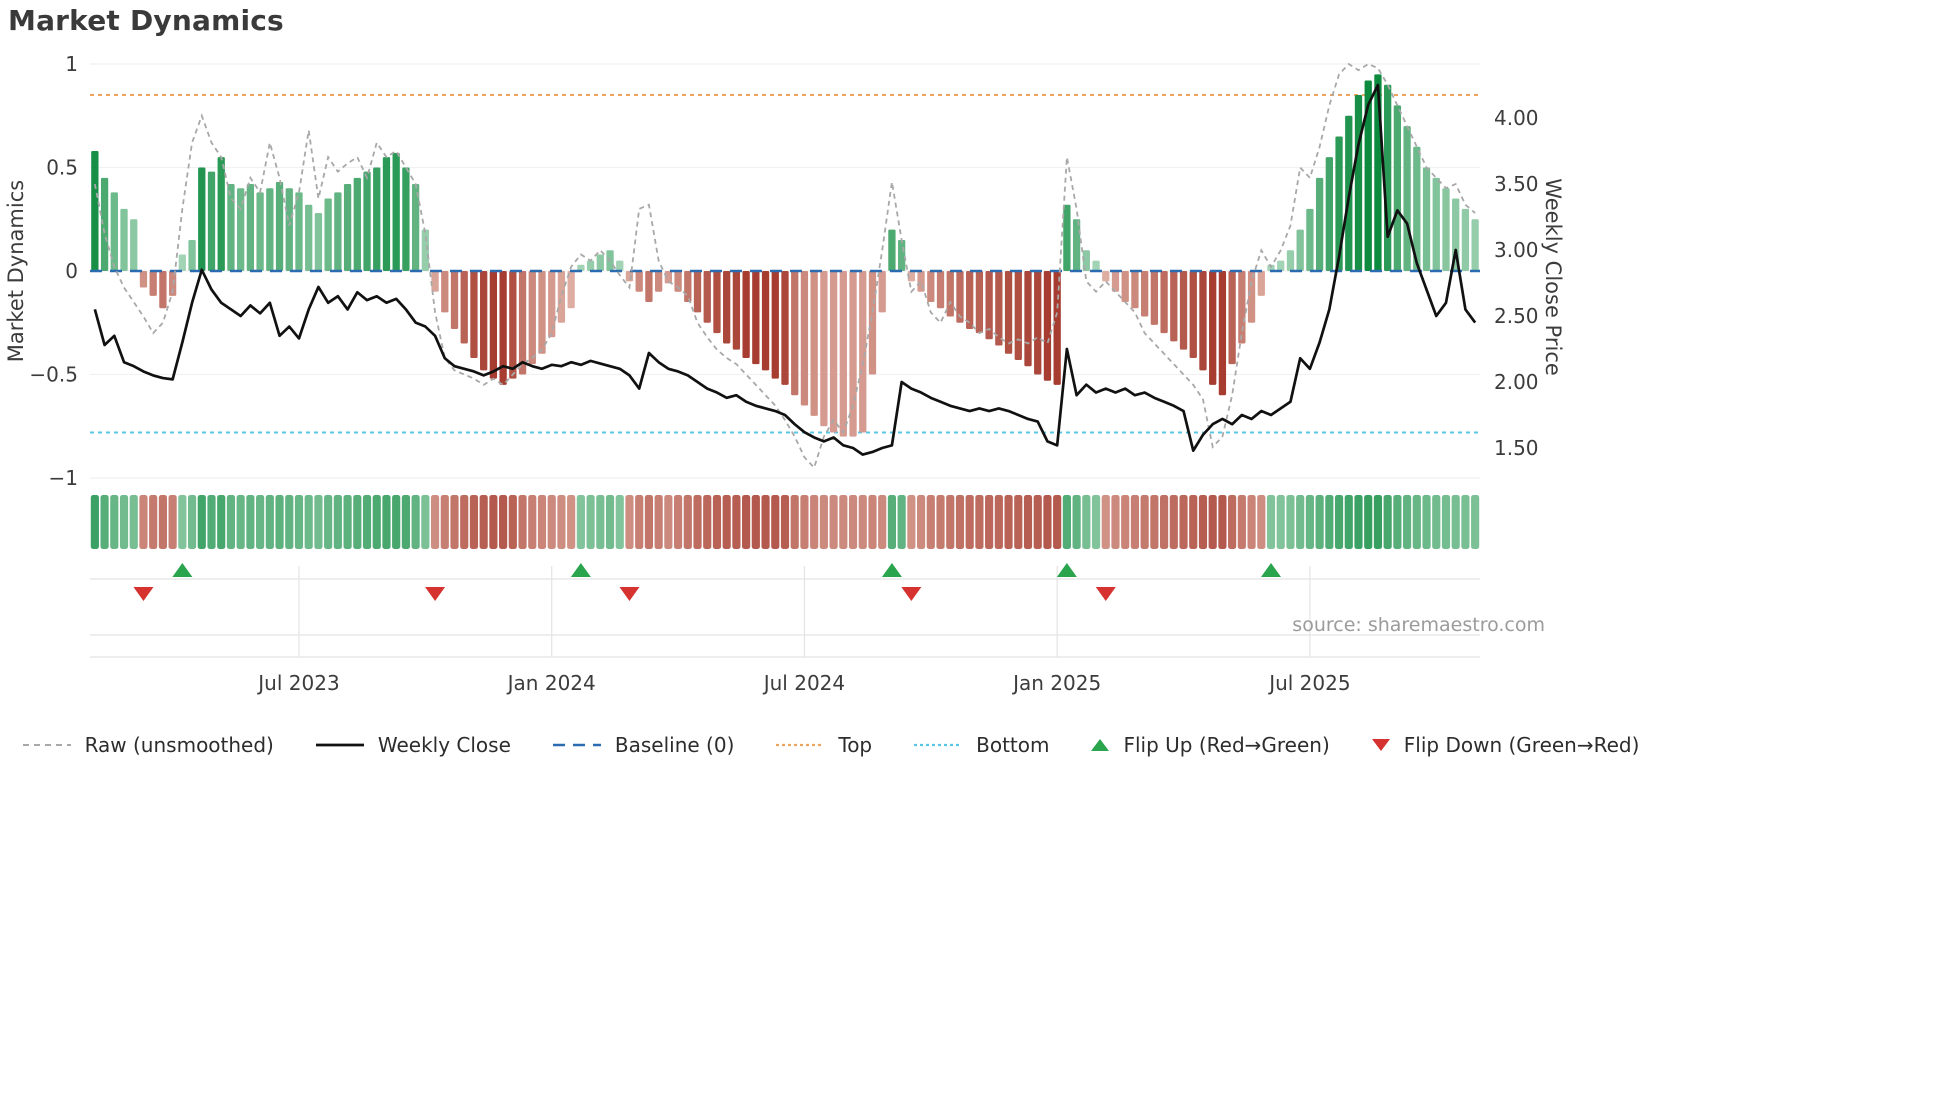 The width and height of the screenshot is (1960, 1102). What do you see at coordinates (71, 271) in the screenshot?
I see `left-axis-tick: 0` at bounding box center [71, 271].